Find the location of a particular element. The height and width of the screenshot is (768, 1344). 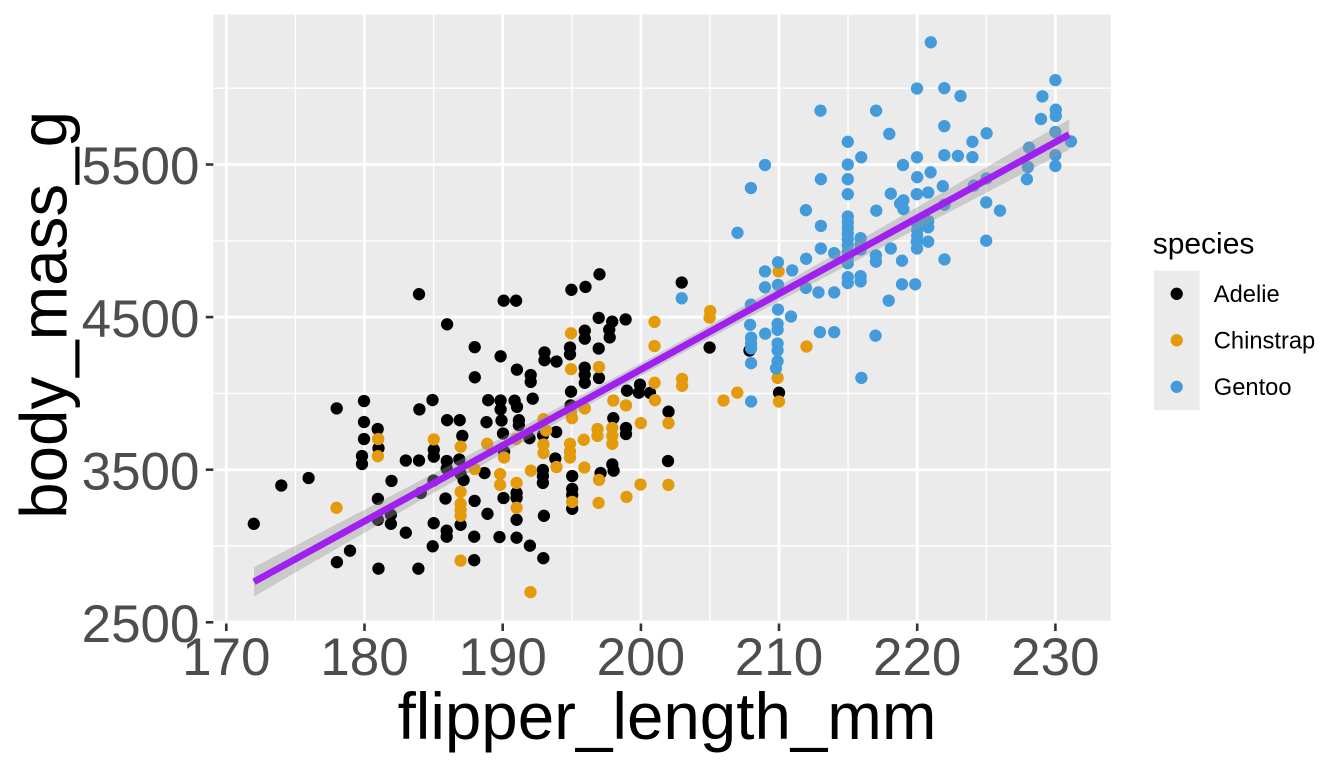

svg-text: 190 is located at coordinates (502, 657).